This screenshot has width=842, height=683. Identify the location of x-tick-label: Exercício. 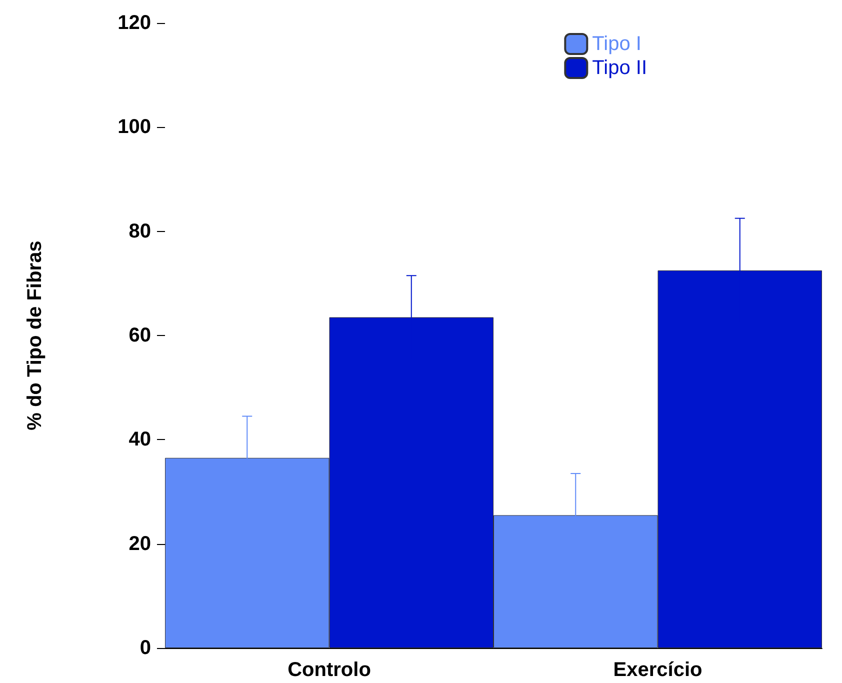
(657, 670).